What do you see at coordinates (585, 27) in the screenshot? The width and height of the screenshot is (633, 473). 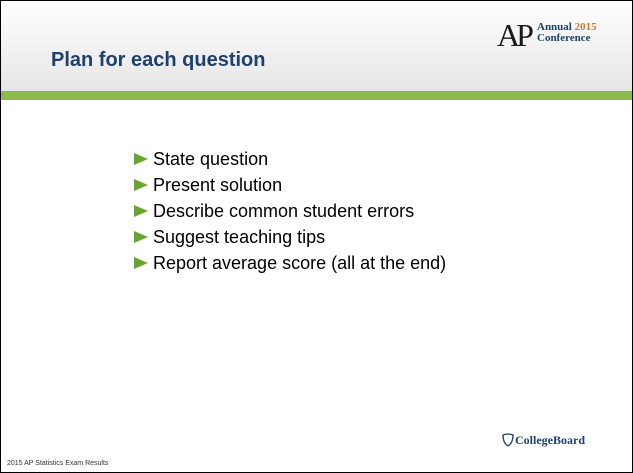 I see `logo-year: 2015` at bounding box center [585, 27].